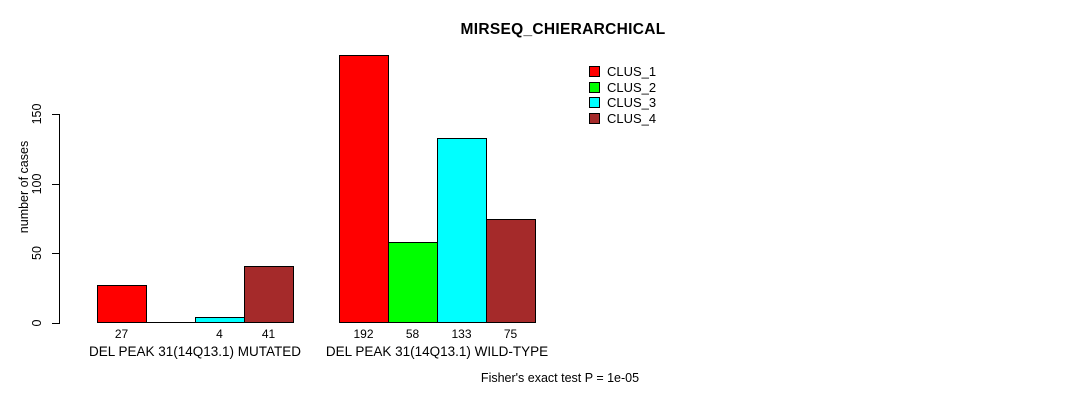 The image size is (1090, 400). Describe the element at coordinates (122, 304) in the screenshot. I see `bar-clus_1-group1` at that location.